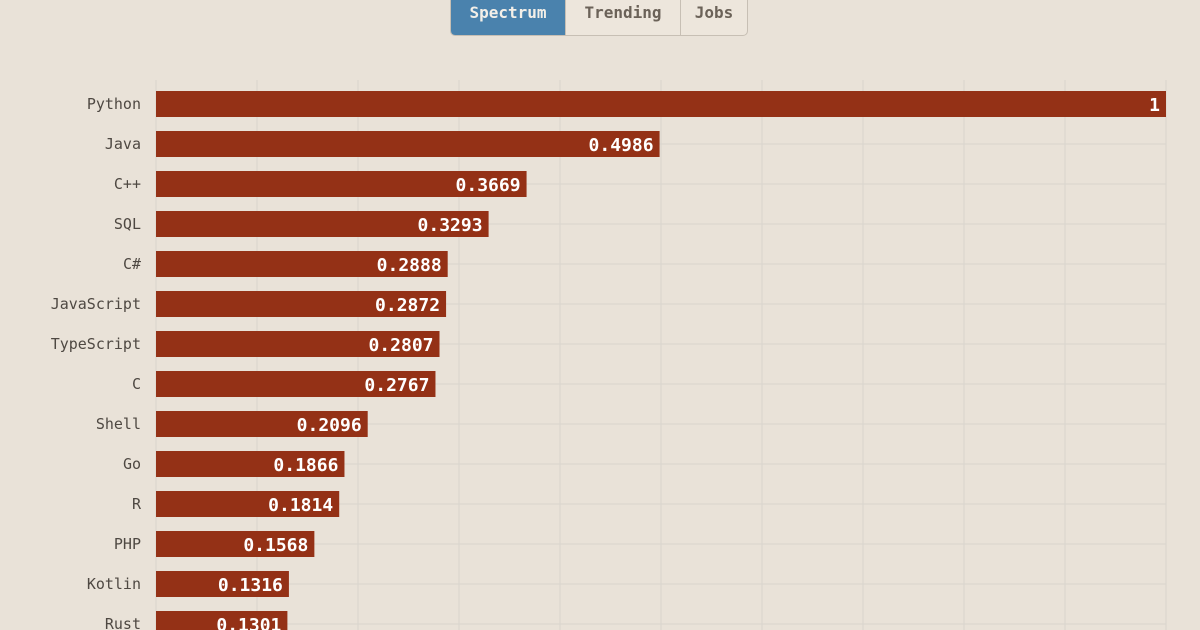 This screenshot has width=1200, height=630. What do you see at coordinates (713, 17) in the screenshot?
I see `tab-jobs: Jobs` at bounding box center [713, 17].